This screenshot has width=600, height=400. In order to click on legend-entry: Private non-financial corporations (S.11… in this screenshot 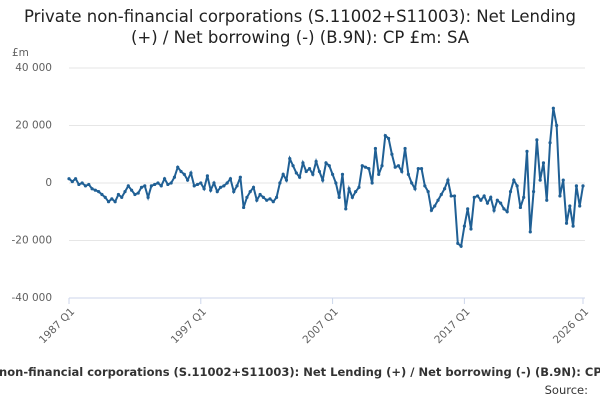, I will do `click(300, 372)`.